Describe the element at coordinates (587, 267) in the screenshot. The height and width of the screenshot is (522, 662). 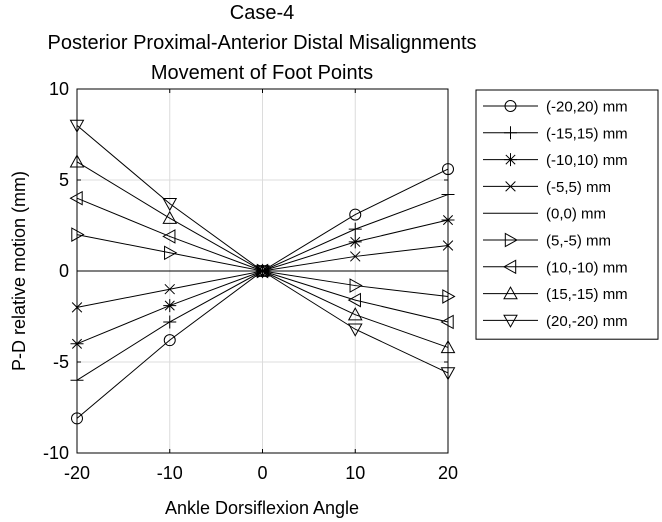
I see `legend-label: (10,-10) mm` at that location.